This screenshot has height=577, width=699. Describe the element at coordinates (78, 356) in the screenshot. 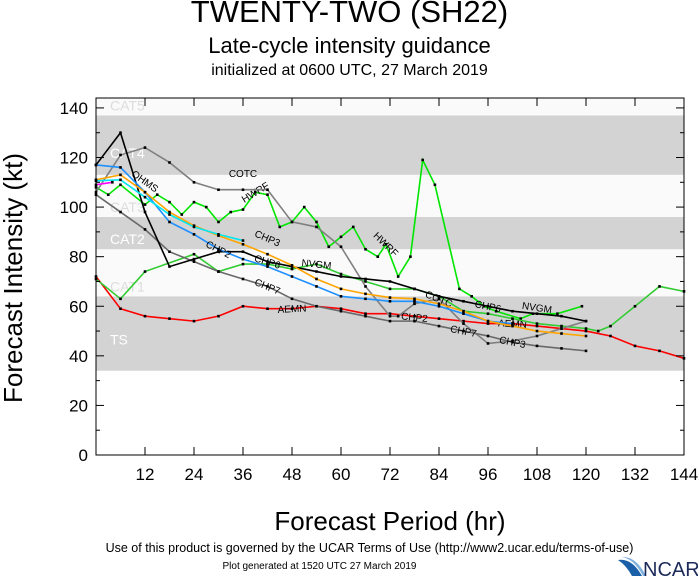

I see `y-tick-label: 40` at that location.